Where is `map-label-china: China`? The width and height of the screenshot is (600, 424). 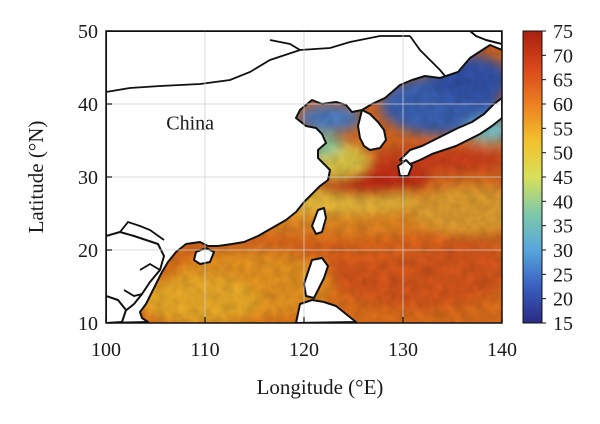
map-label-china: China is located at coordinates (190, 123).